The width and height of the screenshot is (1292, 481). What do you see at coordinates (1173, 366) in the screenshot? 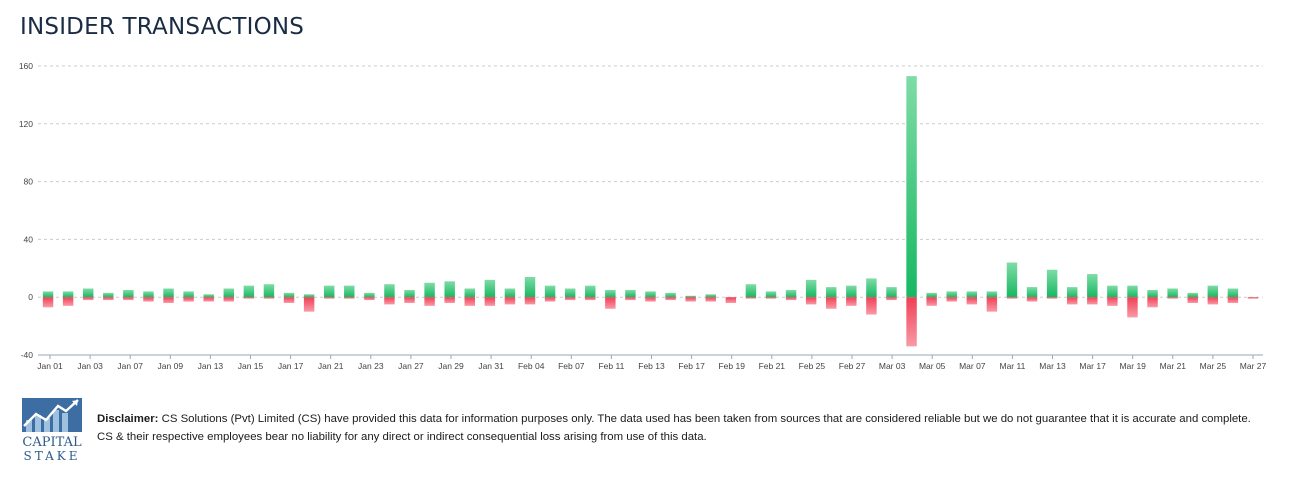
I see `x-tick-label: Mar 21` at bounding box center [1173, 366].